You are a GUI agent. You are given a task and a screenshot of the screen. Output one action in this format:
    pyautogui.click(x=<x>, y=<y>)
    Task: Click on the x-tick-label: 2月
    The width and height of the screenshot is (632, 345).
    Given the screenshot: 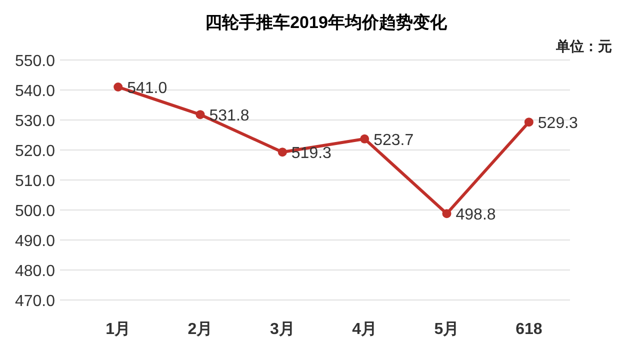 What is the action you would take?
    pyautogui.click(x=200, y=329)
    